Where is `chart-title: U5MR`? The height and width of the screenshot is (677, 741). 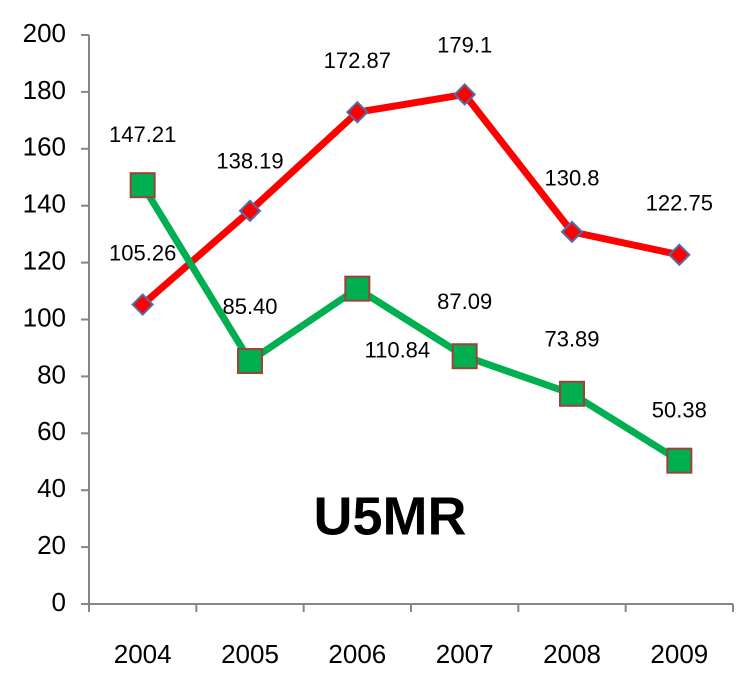 chart-title: U5MR is located at coordinates (389, 516).